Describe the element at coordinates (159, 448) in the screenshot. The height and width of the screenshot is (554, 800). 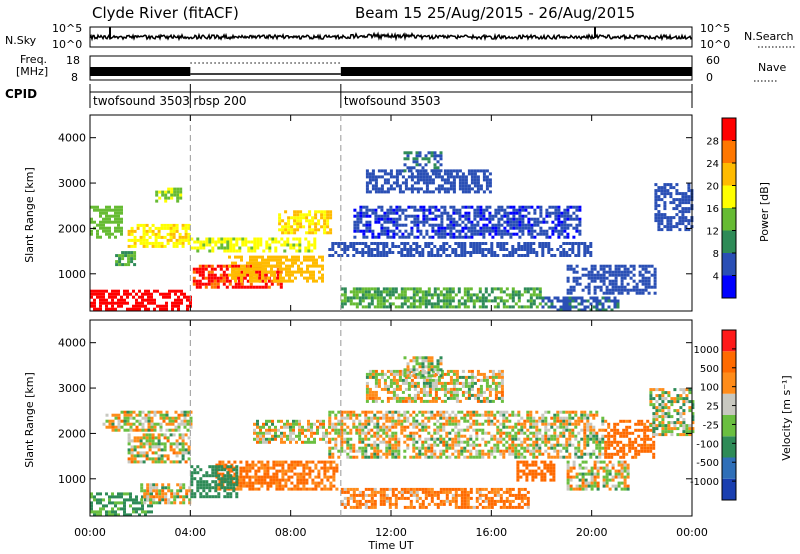
I see `heatmap-blob` at that location.